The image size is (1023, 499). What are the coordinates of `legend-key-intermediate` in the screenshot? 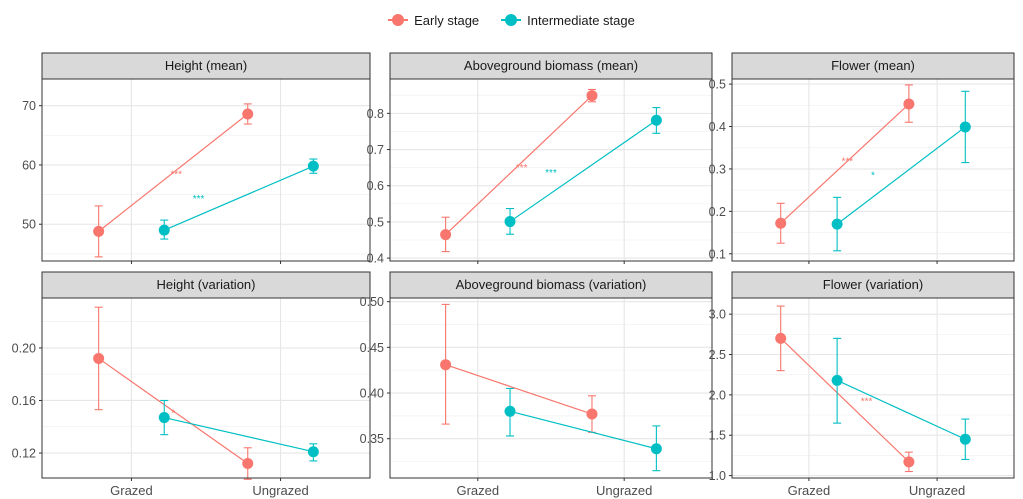 It's located at (511, 20).